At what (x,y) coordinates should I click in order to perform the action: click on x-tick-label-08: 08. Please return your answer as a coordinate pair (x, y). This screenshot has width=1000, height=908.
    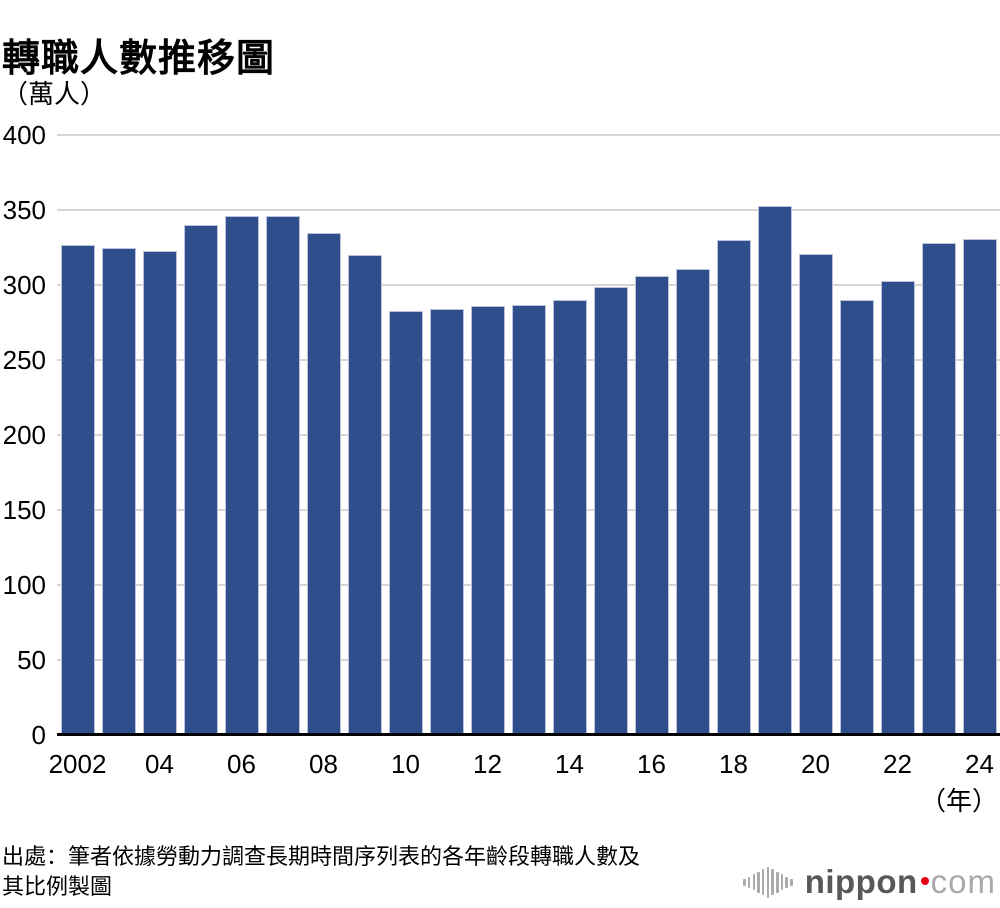
    Looking at the image, I should click on (323, 764).